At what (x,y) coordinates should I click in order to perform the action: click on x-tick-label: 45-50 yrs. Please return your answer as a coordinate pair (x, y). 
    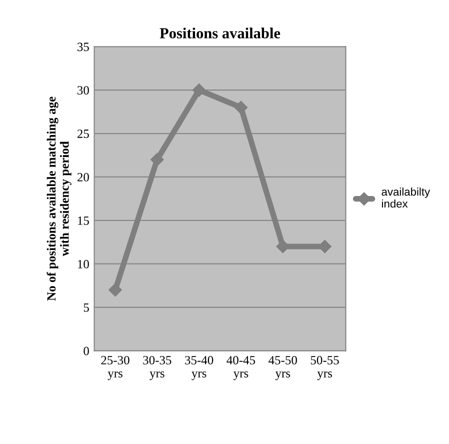
    Looking at the image, I should click on (282, 368).